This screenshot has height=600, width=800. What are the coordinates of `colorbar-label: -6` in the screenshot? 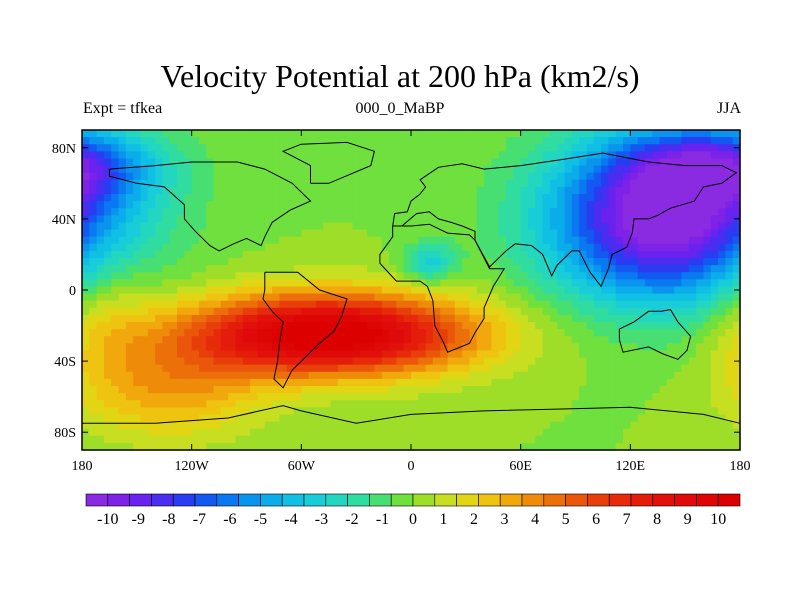 It's located at (229, 519).